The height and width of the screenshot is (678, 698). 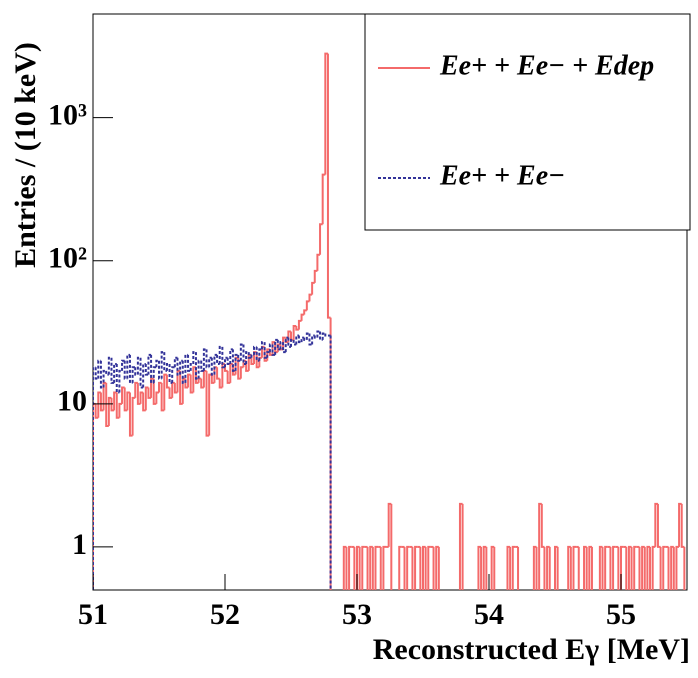 What do you see at coordinates (67, 258) in the screenshot?
I see `y-tick-label: 10²` at bounding box center [67, 258].